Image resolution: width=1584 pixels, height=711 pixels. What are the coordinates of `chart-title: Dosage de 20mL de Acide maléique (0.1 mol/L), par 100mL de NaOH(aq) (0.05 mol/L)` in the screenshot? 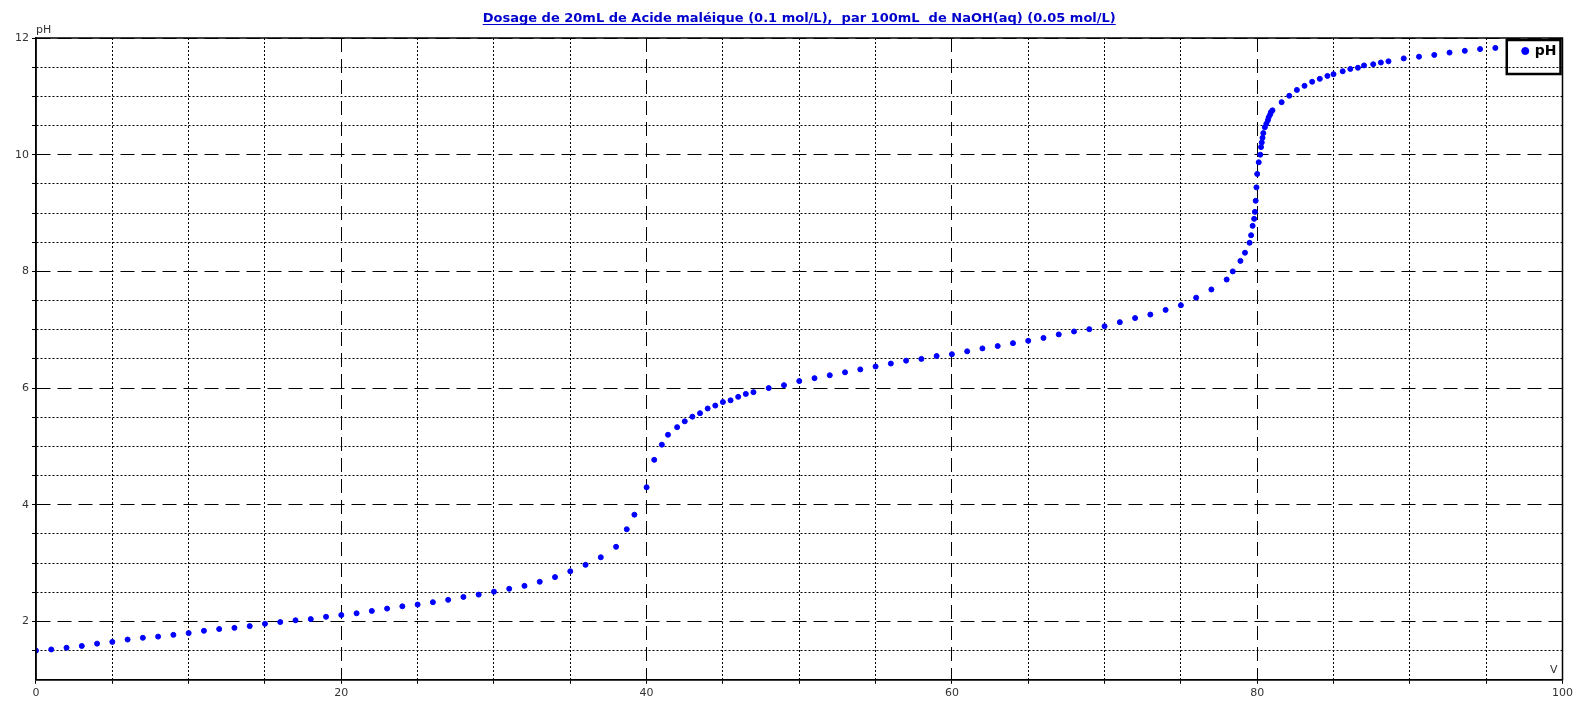 It's located at (799, 17).